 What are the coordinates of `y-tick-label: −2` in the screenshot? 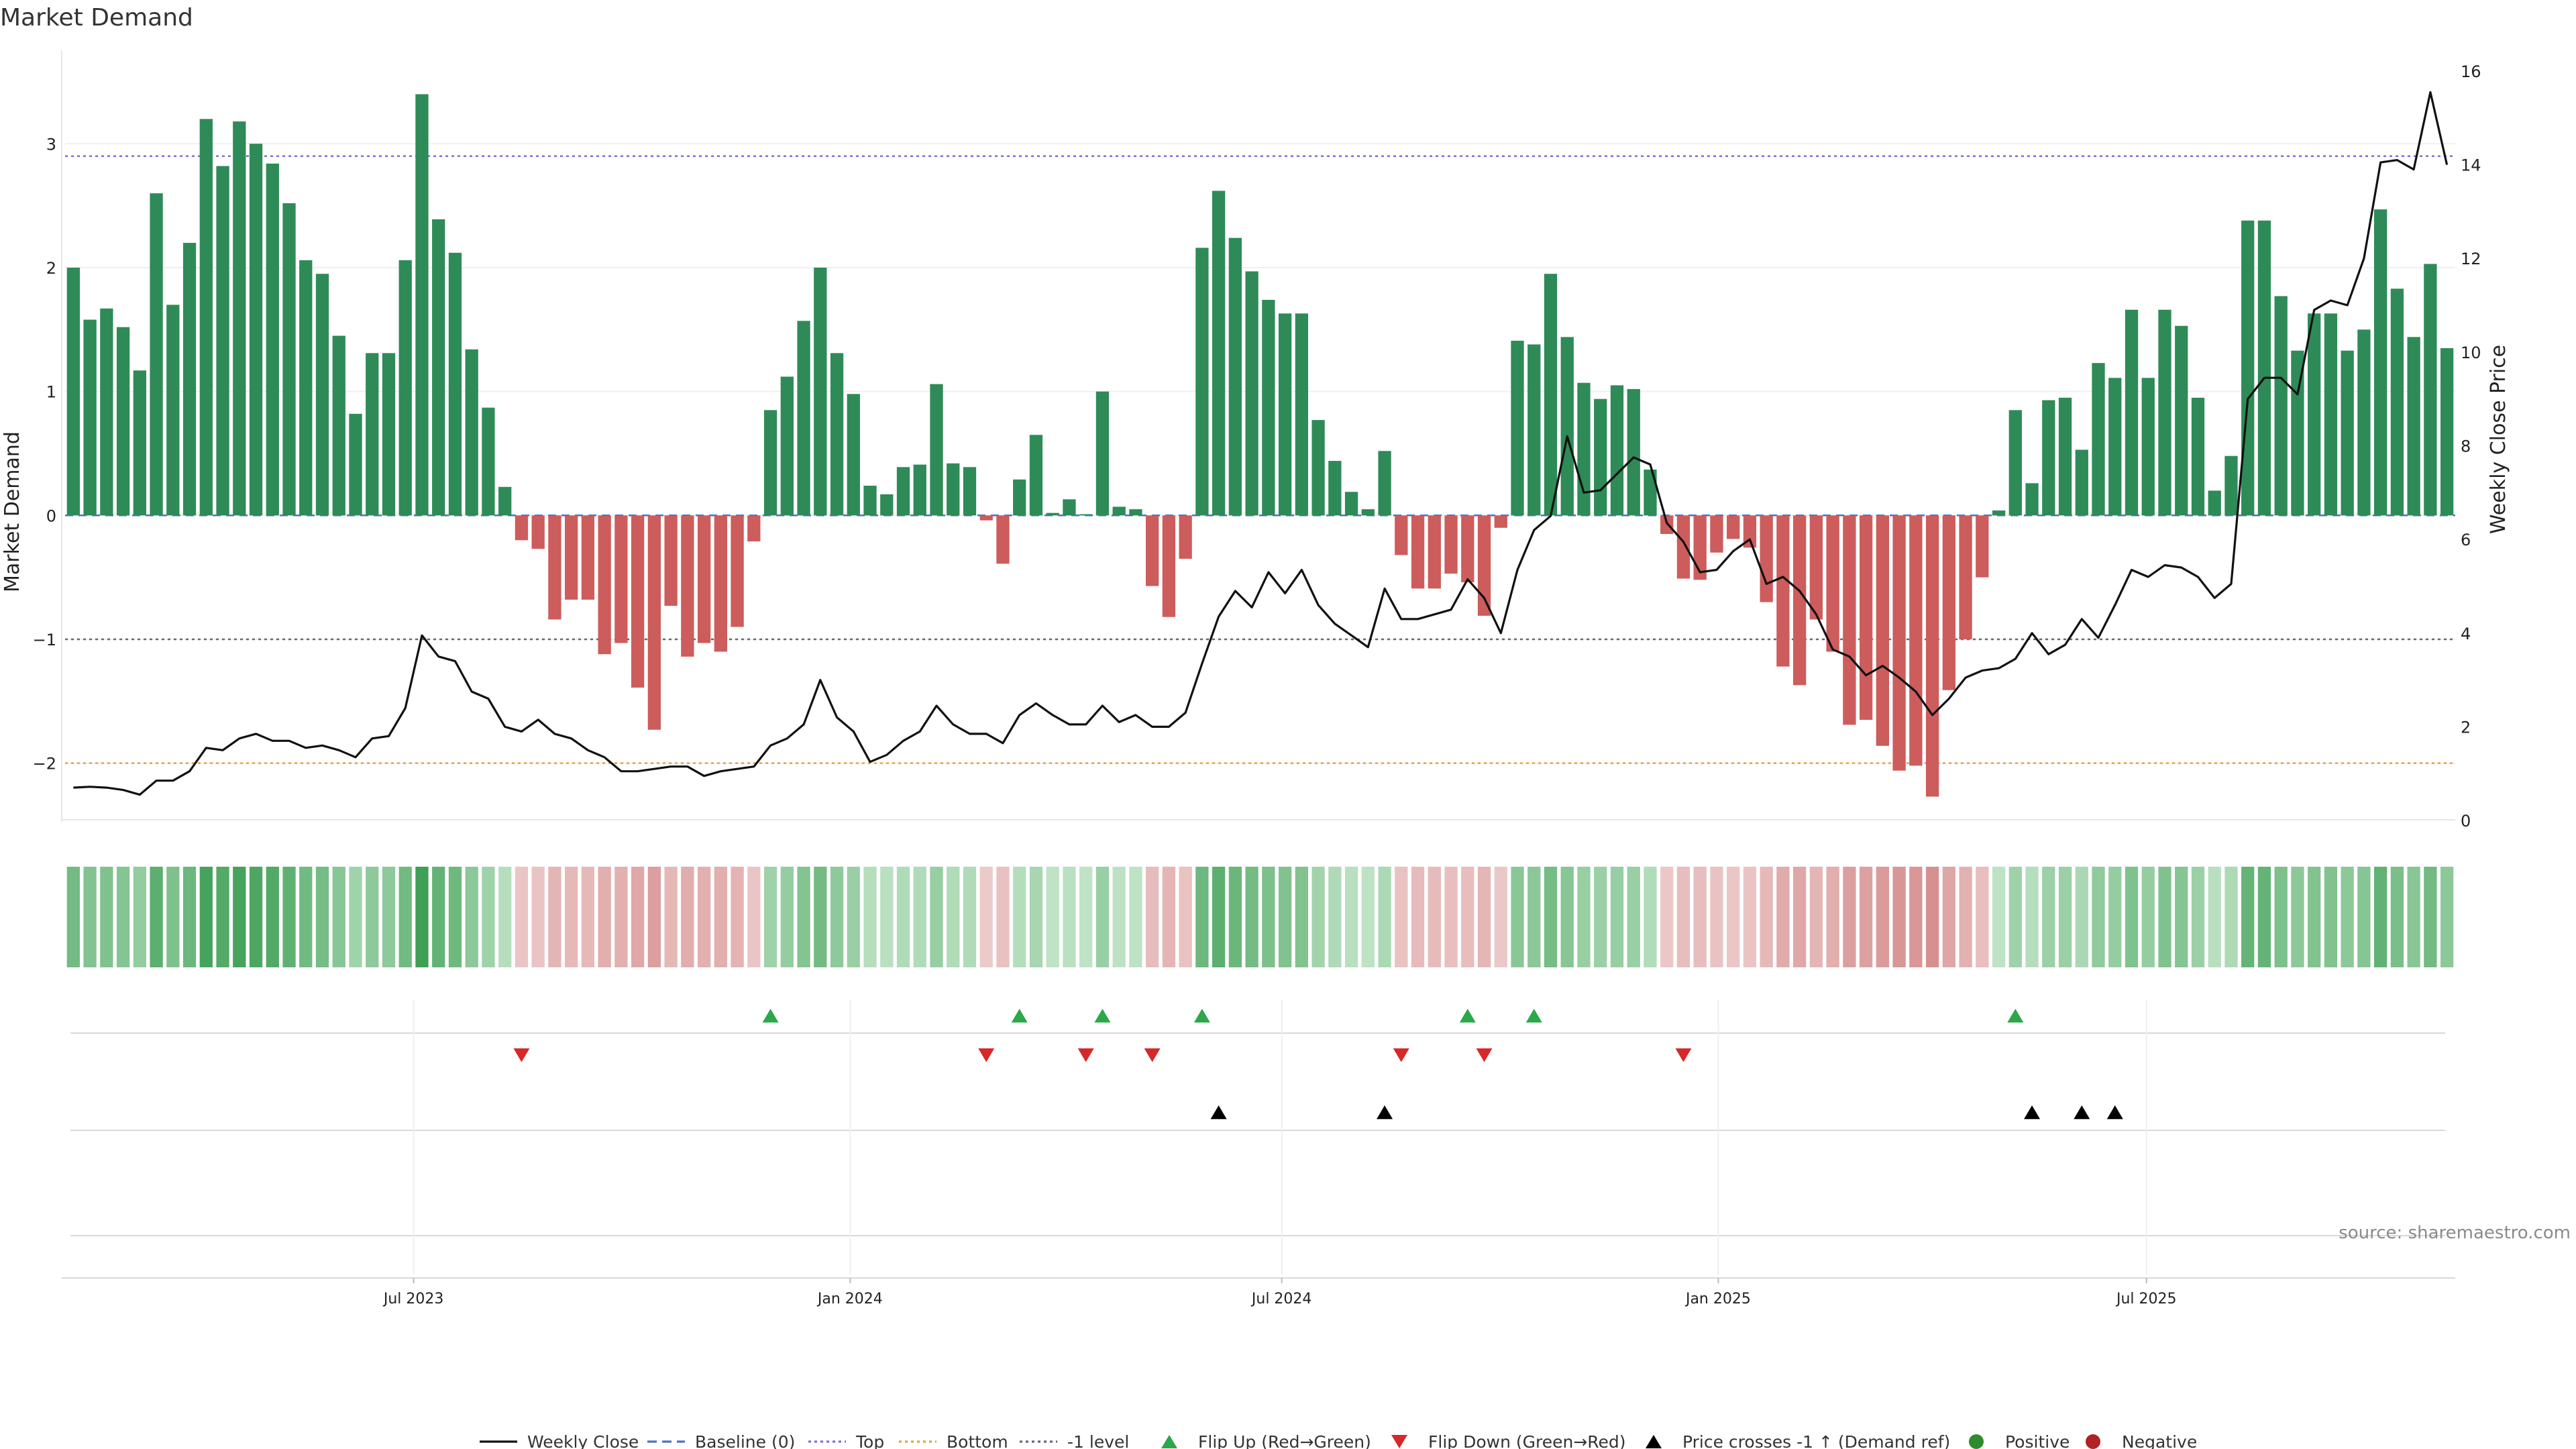 It's located at (44, 764).